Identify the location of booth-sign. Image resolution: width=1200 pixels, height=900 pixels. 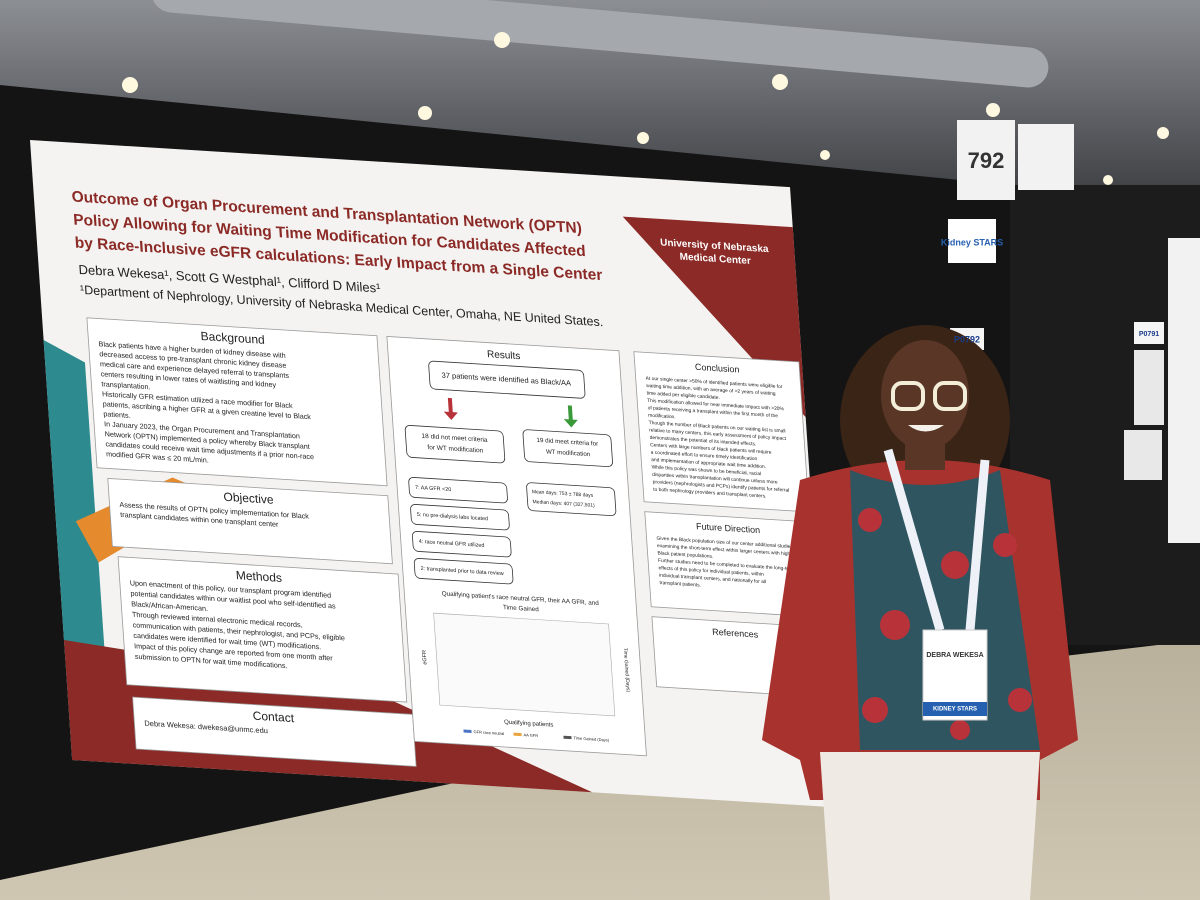
(986, 160).